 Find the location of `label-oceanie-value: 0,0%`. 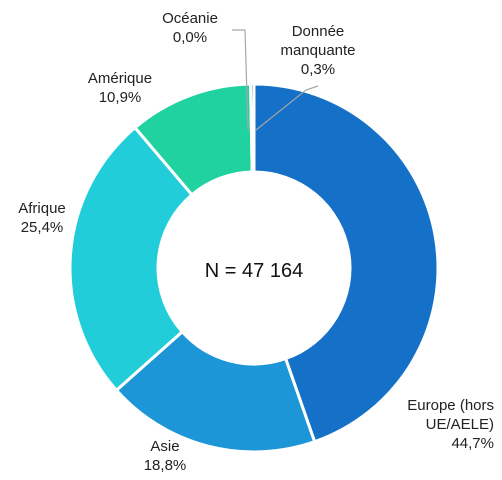

label-oceanie-value: 0,0% is located at coordinates (190, 37).